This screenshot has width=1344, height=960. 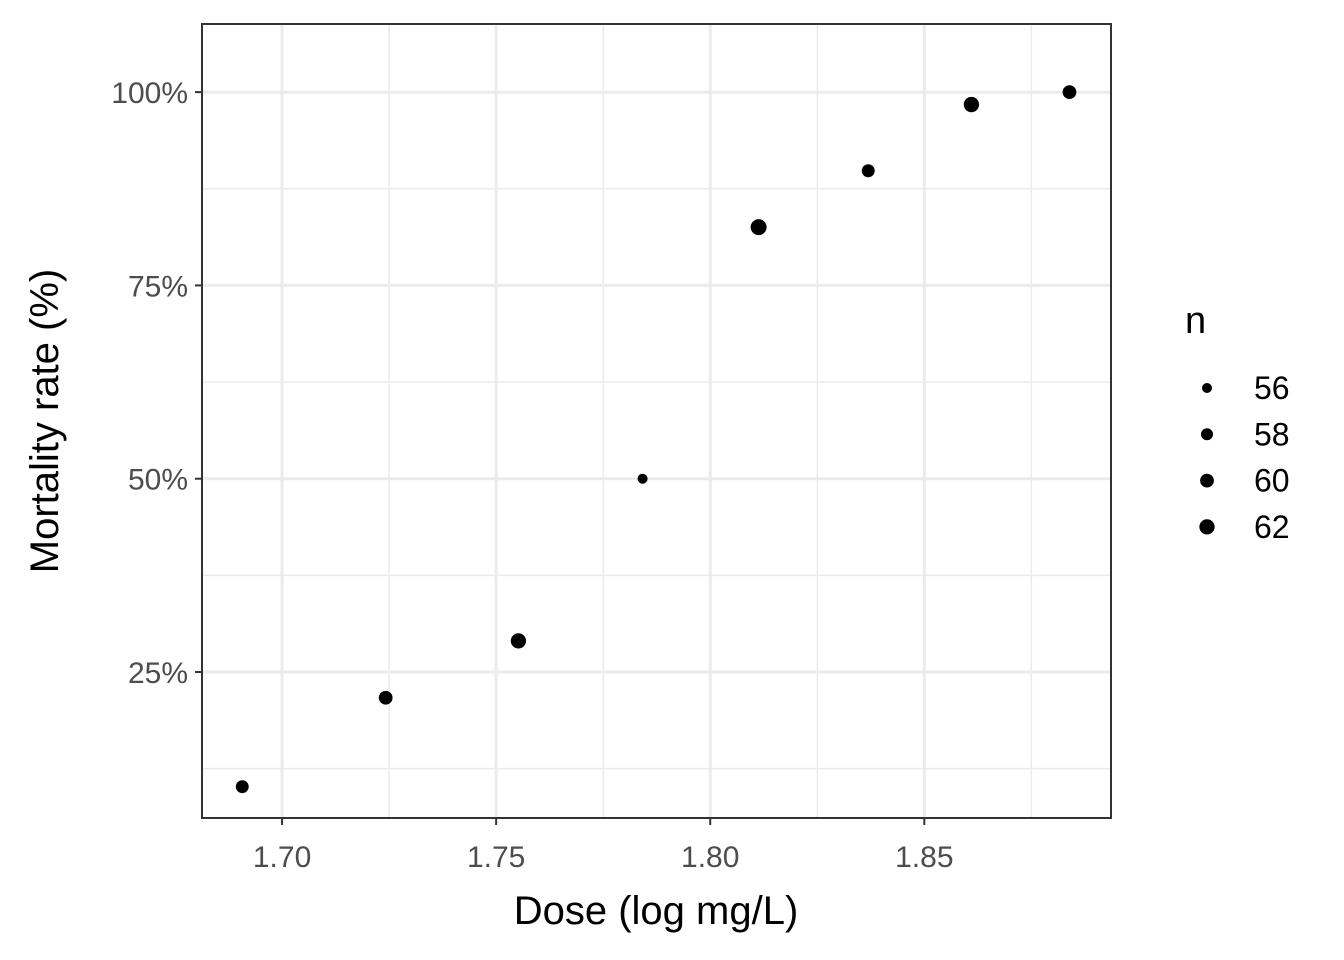 I want to click on x-tick-label: 1.75, so click(x=496, y=857).